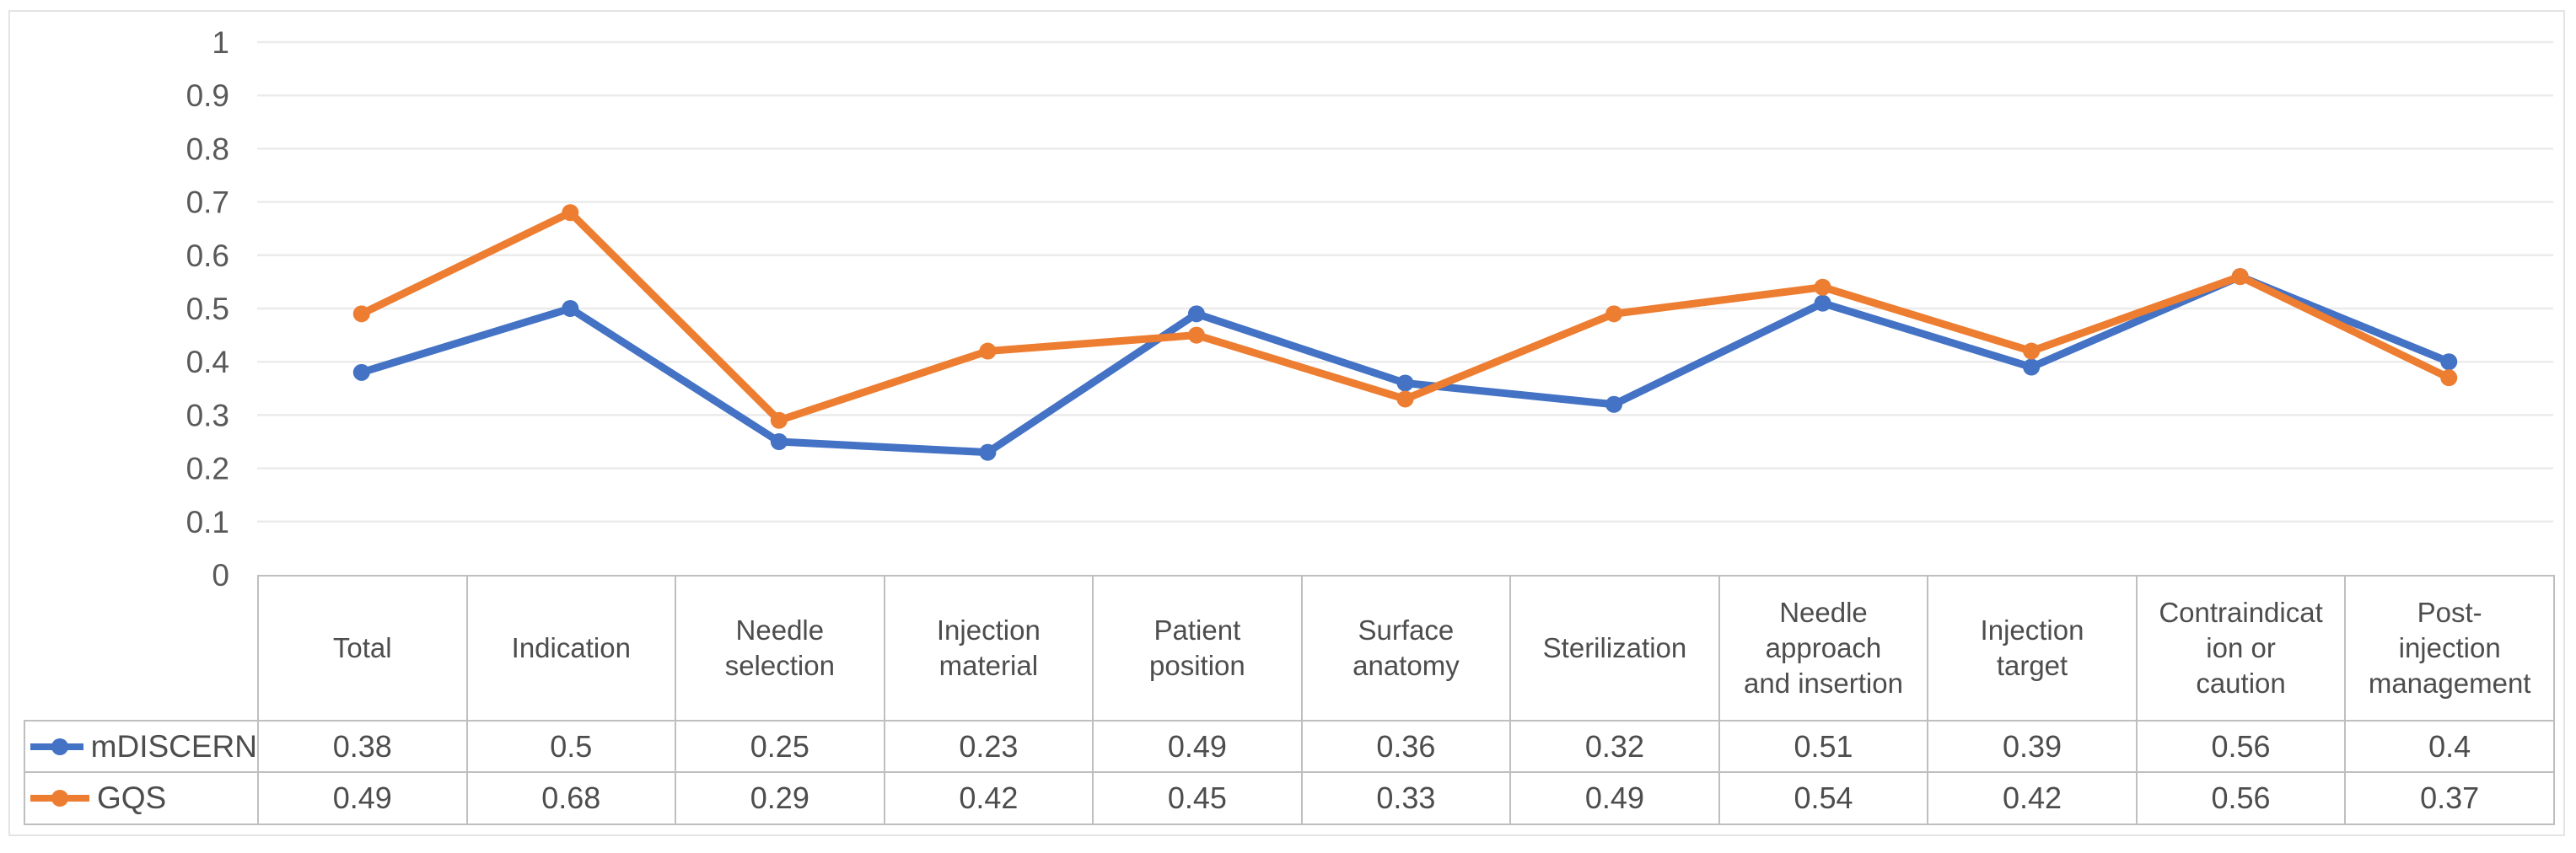 The height and width of the screenshot is (853, 2576). Describe the element at coordinates (1406, 798) in the screenshot. I see `table-value-cell: 0.33` at that location.